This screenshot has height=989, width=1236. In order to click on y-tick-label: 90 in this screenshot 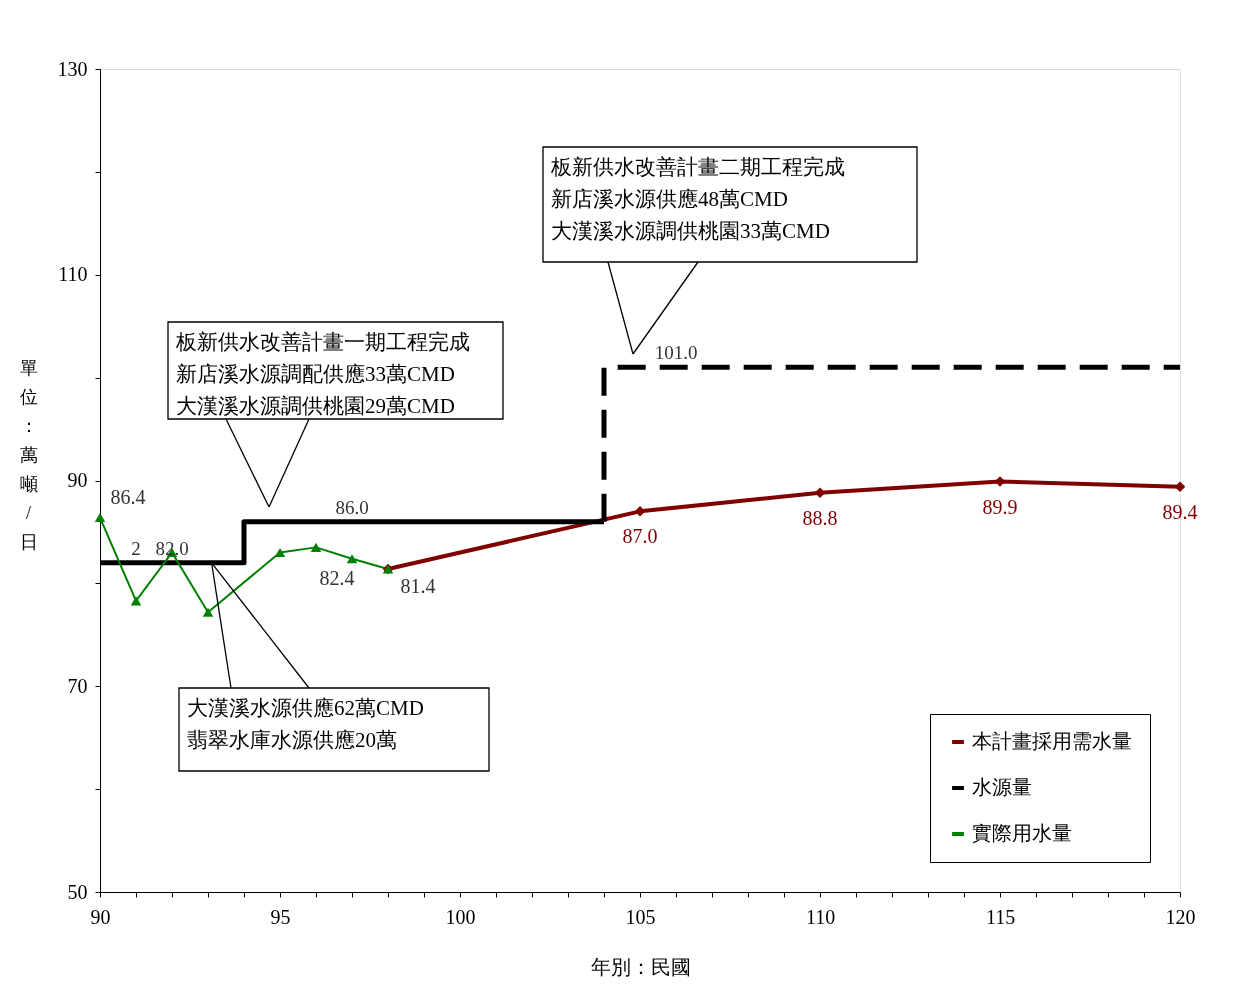, I will do `click(77, 480)`.